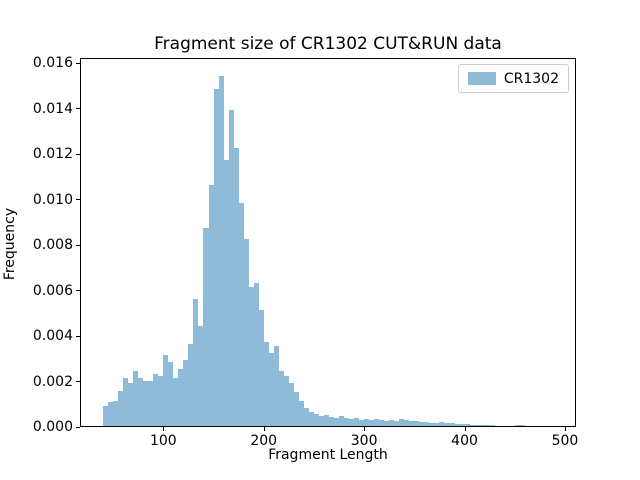  What do you see at coordinates (52, 154) in the screenshot?
I see `y-tick-label: 0.012` at bounding box center [52, 154].